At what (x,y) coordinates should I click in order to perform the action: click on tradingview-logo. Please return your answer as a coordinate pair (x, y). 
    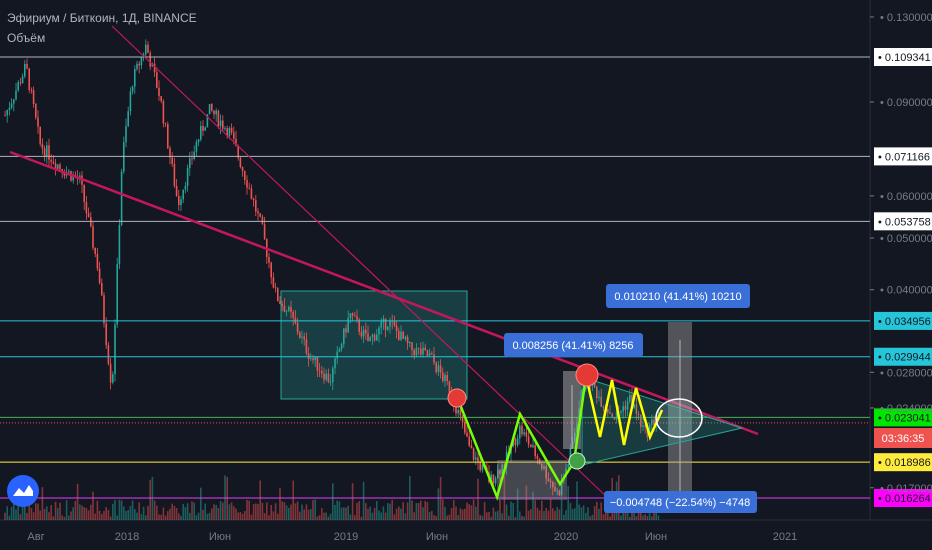
    Looking at the image, I should click on (23, 491).